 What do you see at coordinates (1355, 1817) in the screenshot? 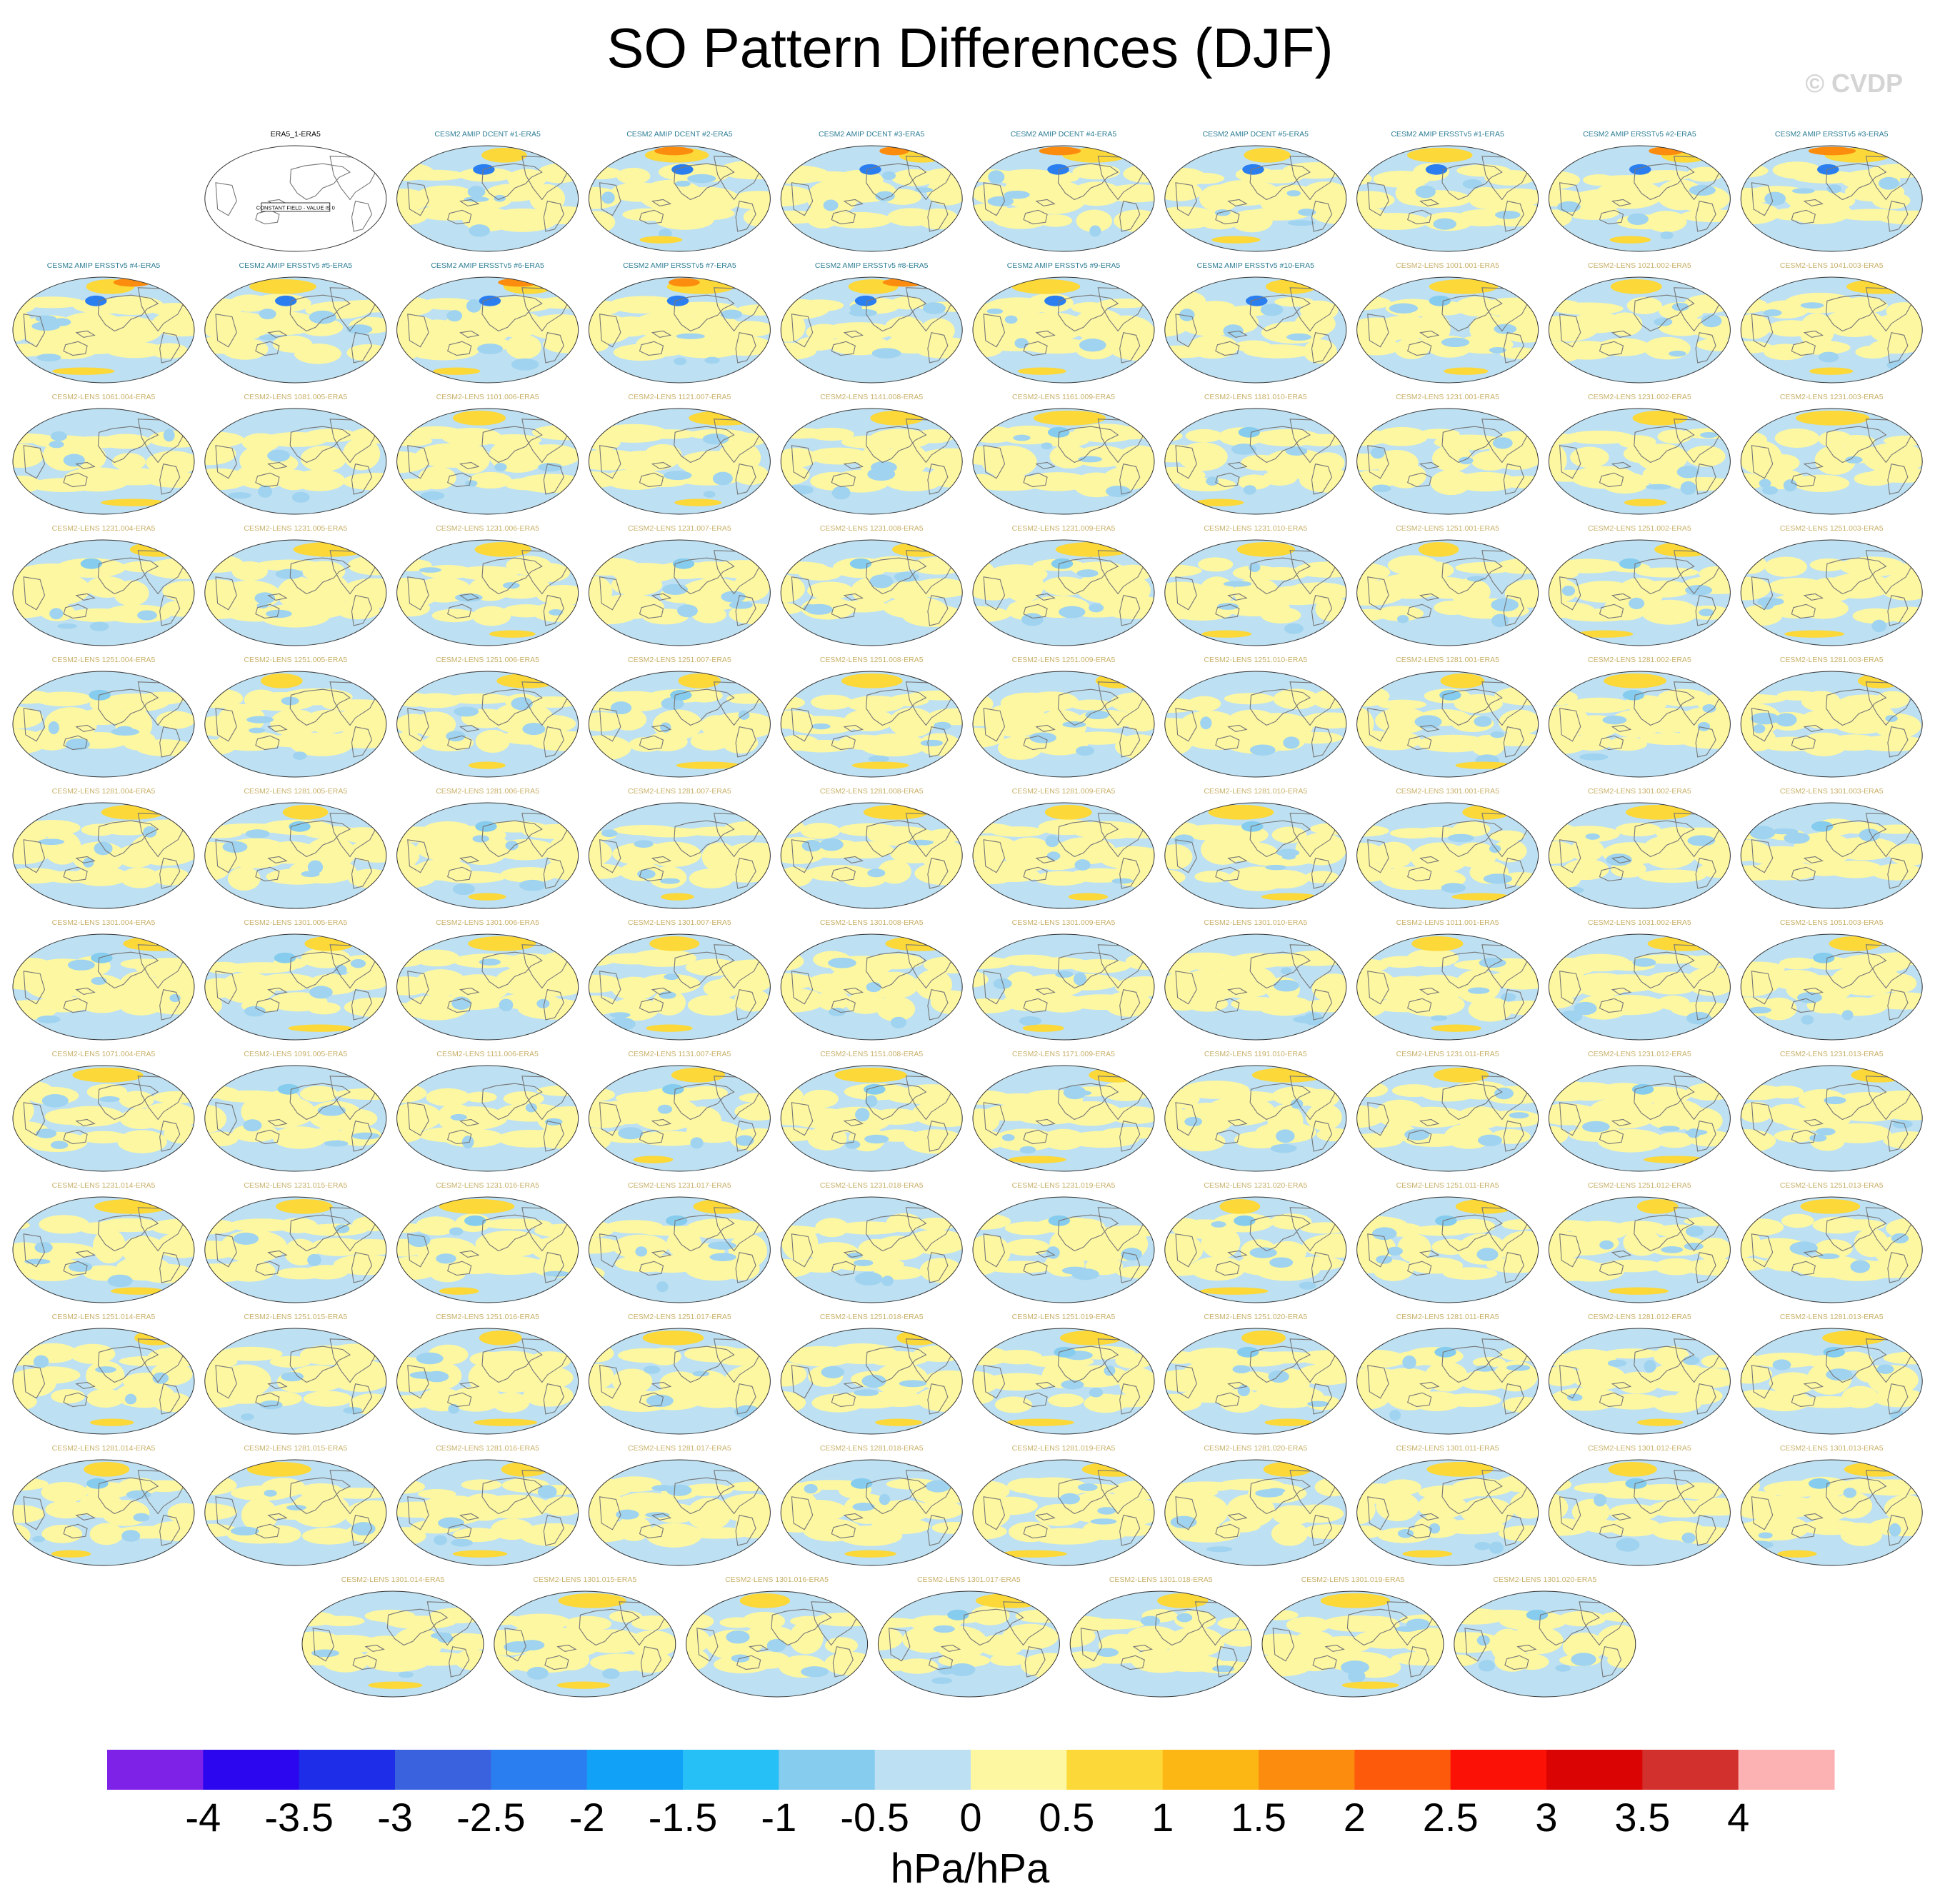
I see `colorbar-tick-label: 2` at bounding box center [1355, 1817].